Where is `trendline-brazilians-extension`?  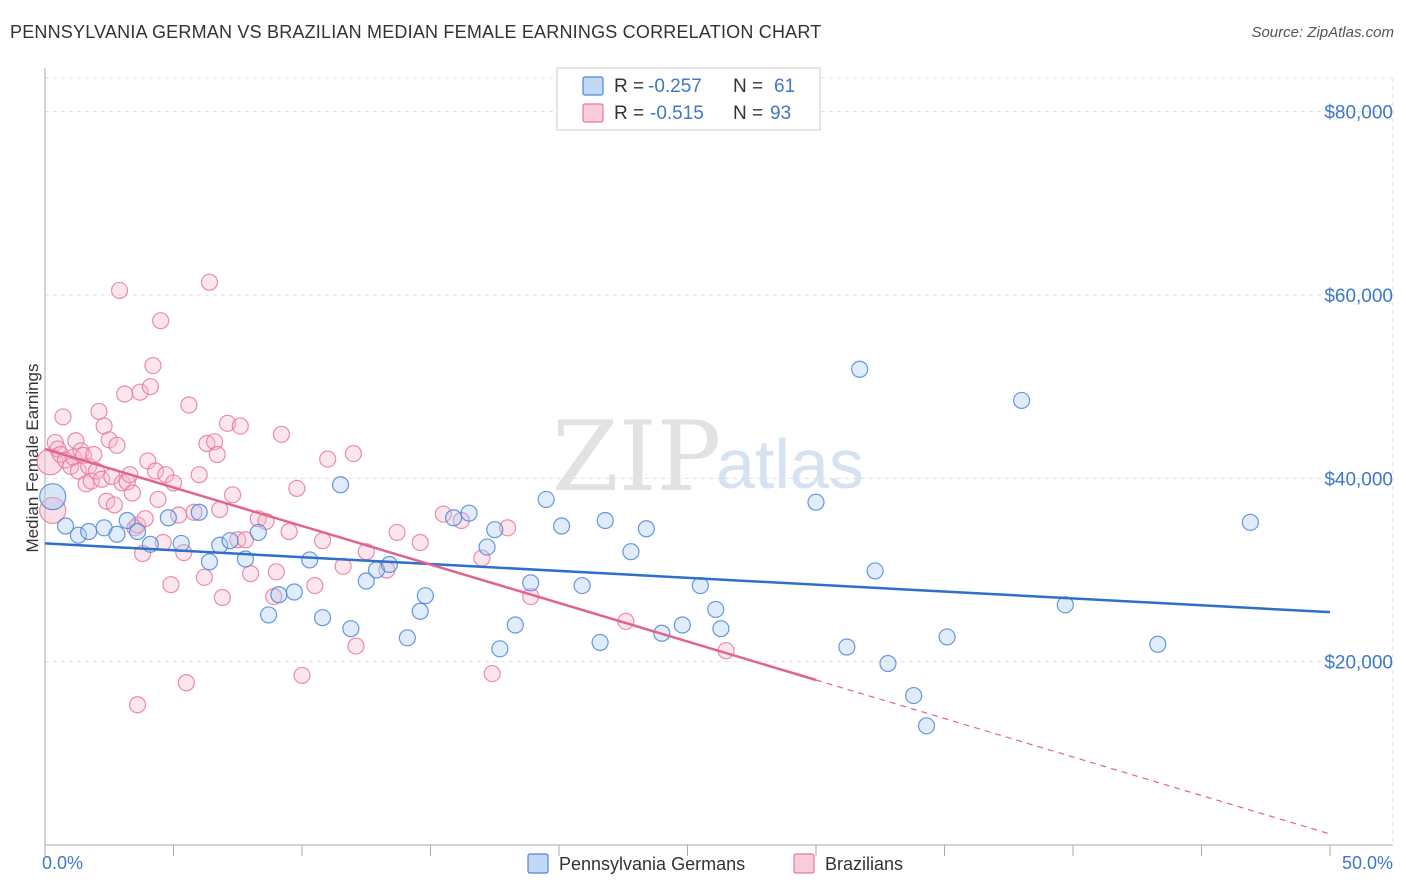 trendline-brazilians-extension is located at coordinates (1073, 757).